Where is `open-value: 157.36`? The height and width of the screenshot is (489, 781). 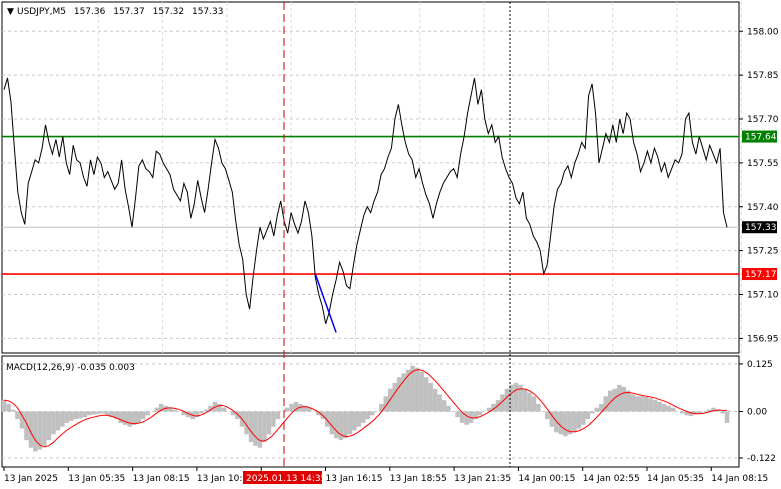
open-value: 157.36 is located at coordinates (90, 12).